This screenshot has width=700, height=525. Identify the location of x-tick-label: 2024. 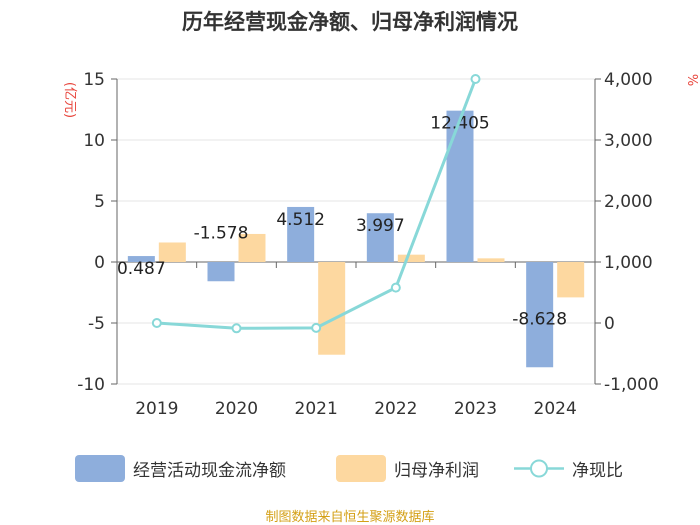
(555, 409).